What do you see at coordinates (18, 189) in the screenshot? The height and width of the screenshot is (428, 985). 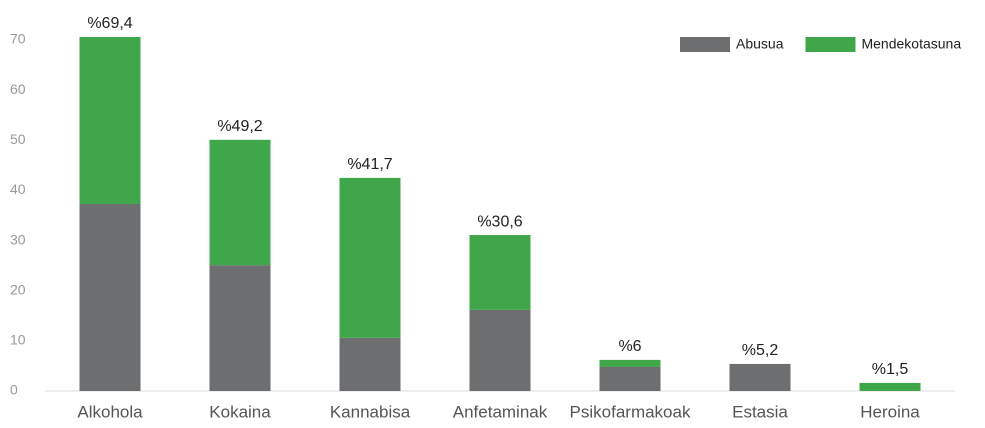 I see `y-tick-label: 40` at bounding box center [18, 189].